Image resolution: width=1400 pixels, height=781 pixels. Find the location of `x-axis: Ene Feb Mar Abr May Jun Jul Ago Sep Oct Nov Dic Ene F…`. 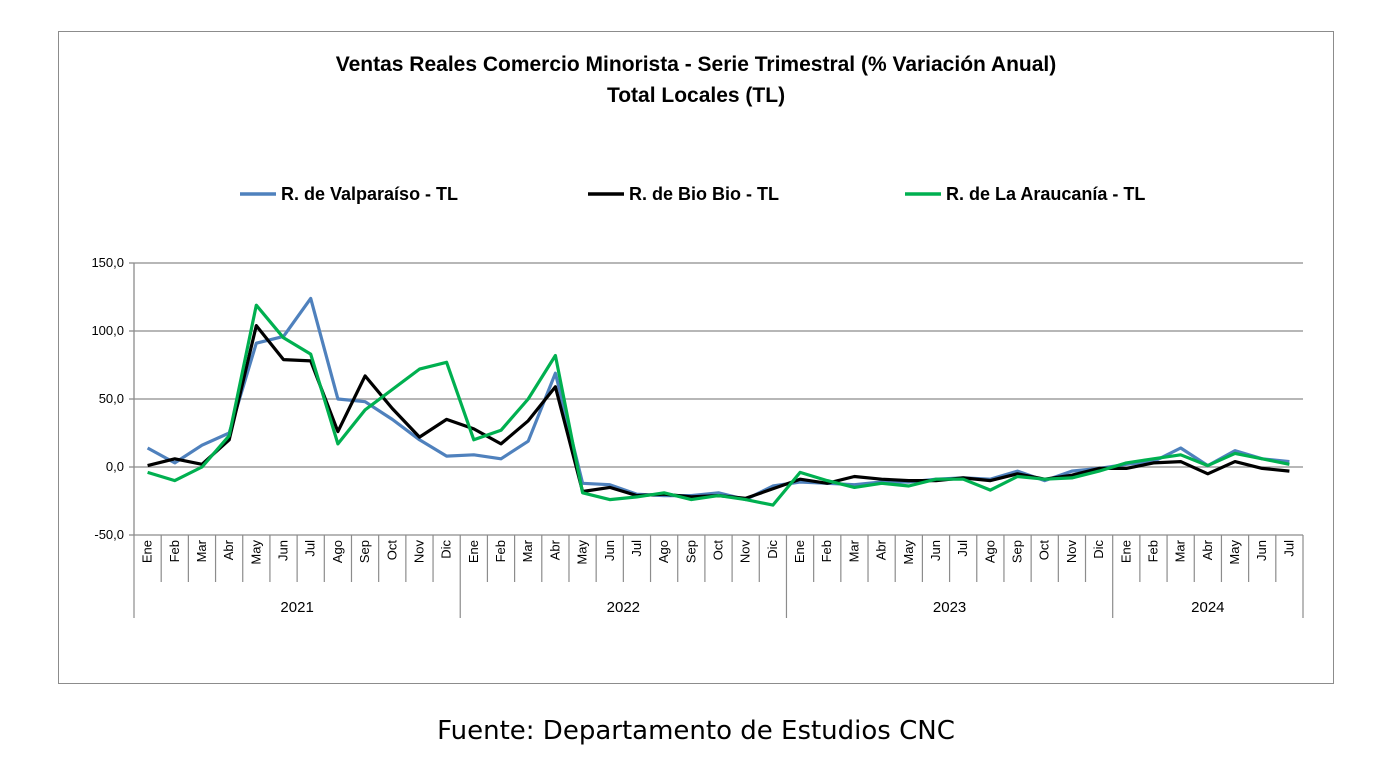

x-axis: Ene Feb Mar Abr May Jun Jul Ago Sep Oct Nov Dic Ene F… is located at coordinates (718, 576).